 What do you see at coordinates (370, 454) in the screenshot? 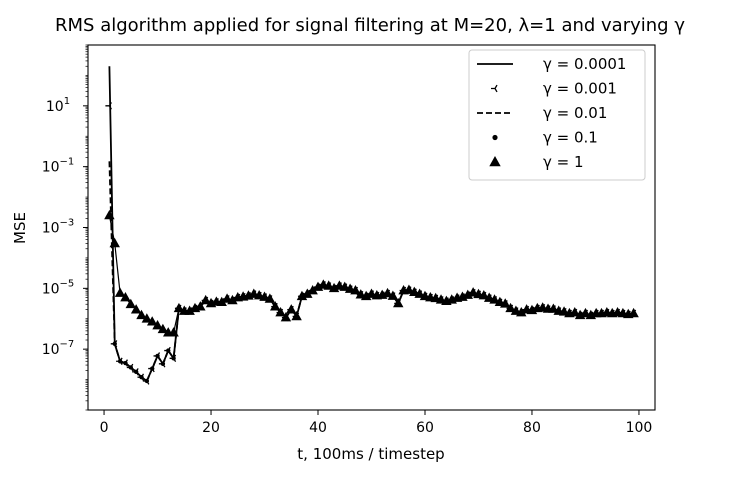
I see `x-axis-label: t, 100ms / timestep` at bounding box center [370, 454].